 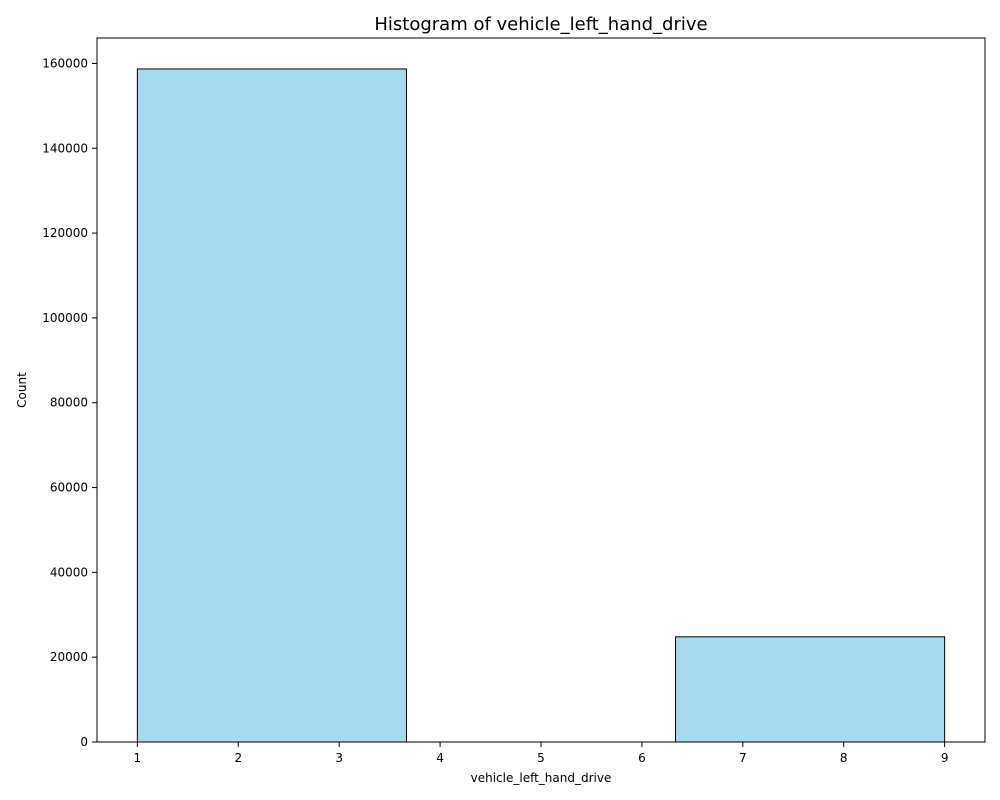 I want to click on x-axis-label: vehicle_left_hand_drive, so click(x=541, y=778).